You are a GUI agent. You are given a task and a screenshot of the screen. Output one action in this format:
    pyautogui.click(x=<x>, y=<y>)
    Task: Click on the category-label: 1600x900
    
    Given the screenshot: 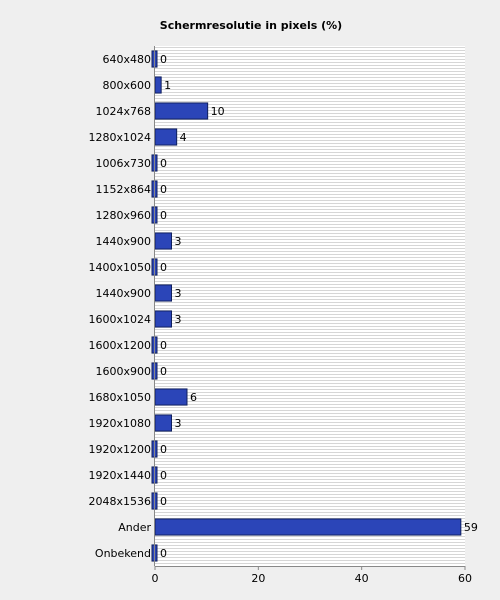 What is the action you would take?
    pyautogui.click(x=124, y=371)
    